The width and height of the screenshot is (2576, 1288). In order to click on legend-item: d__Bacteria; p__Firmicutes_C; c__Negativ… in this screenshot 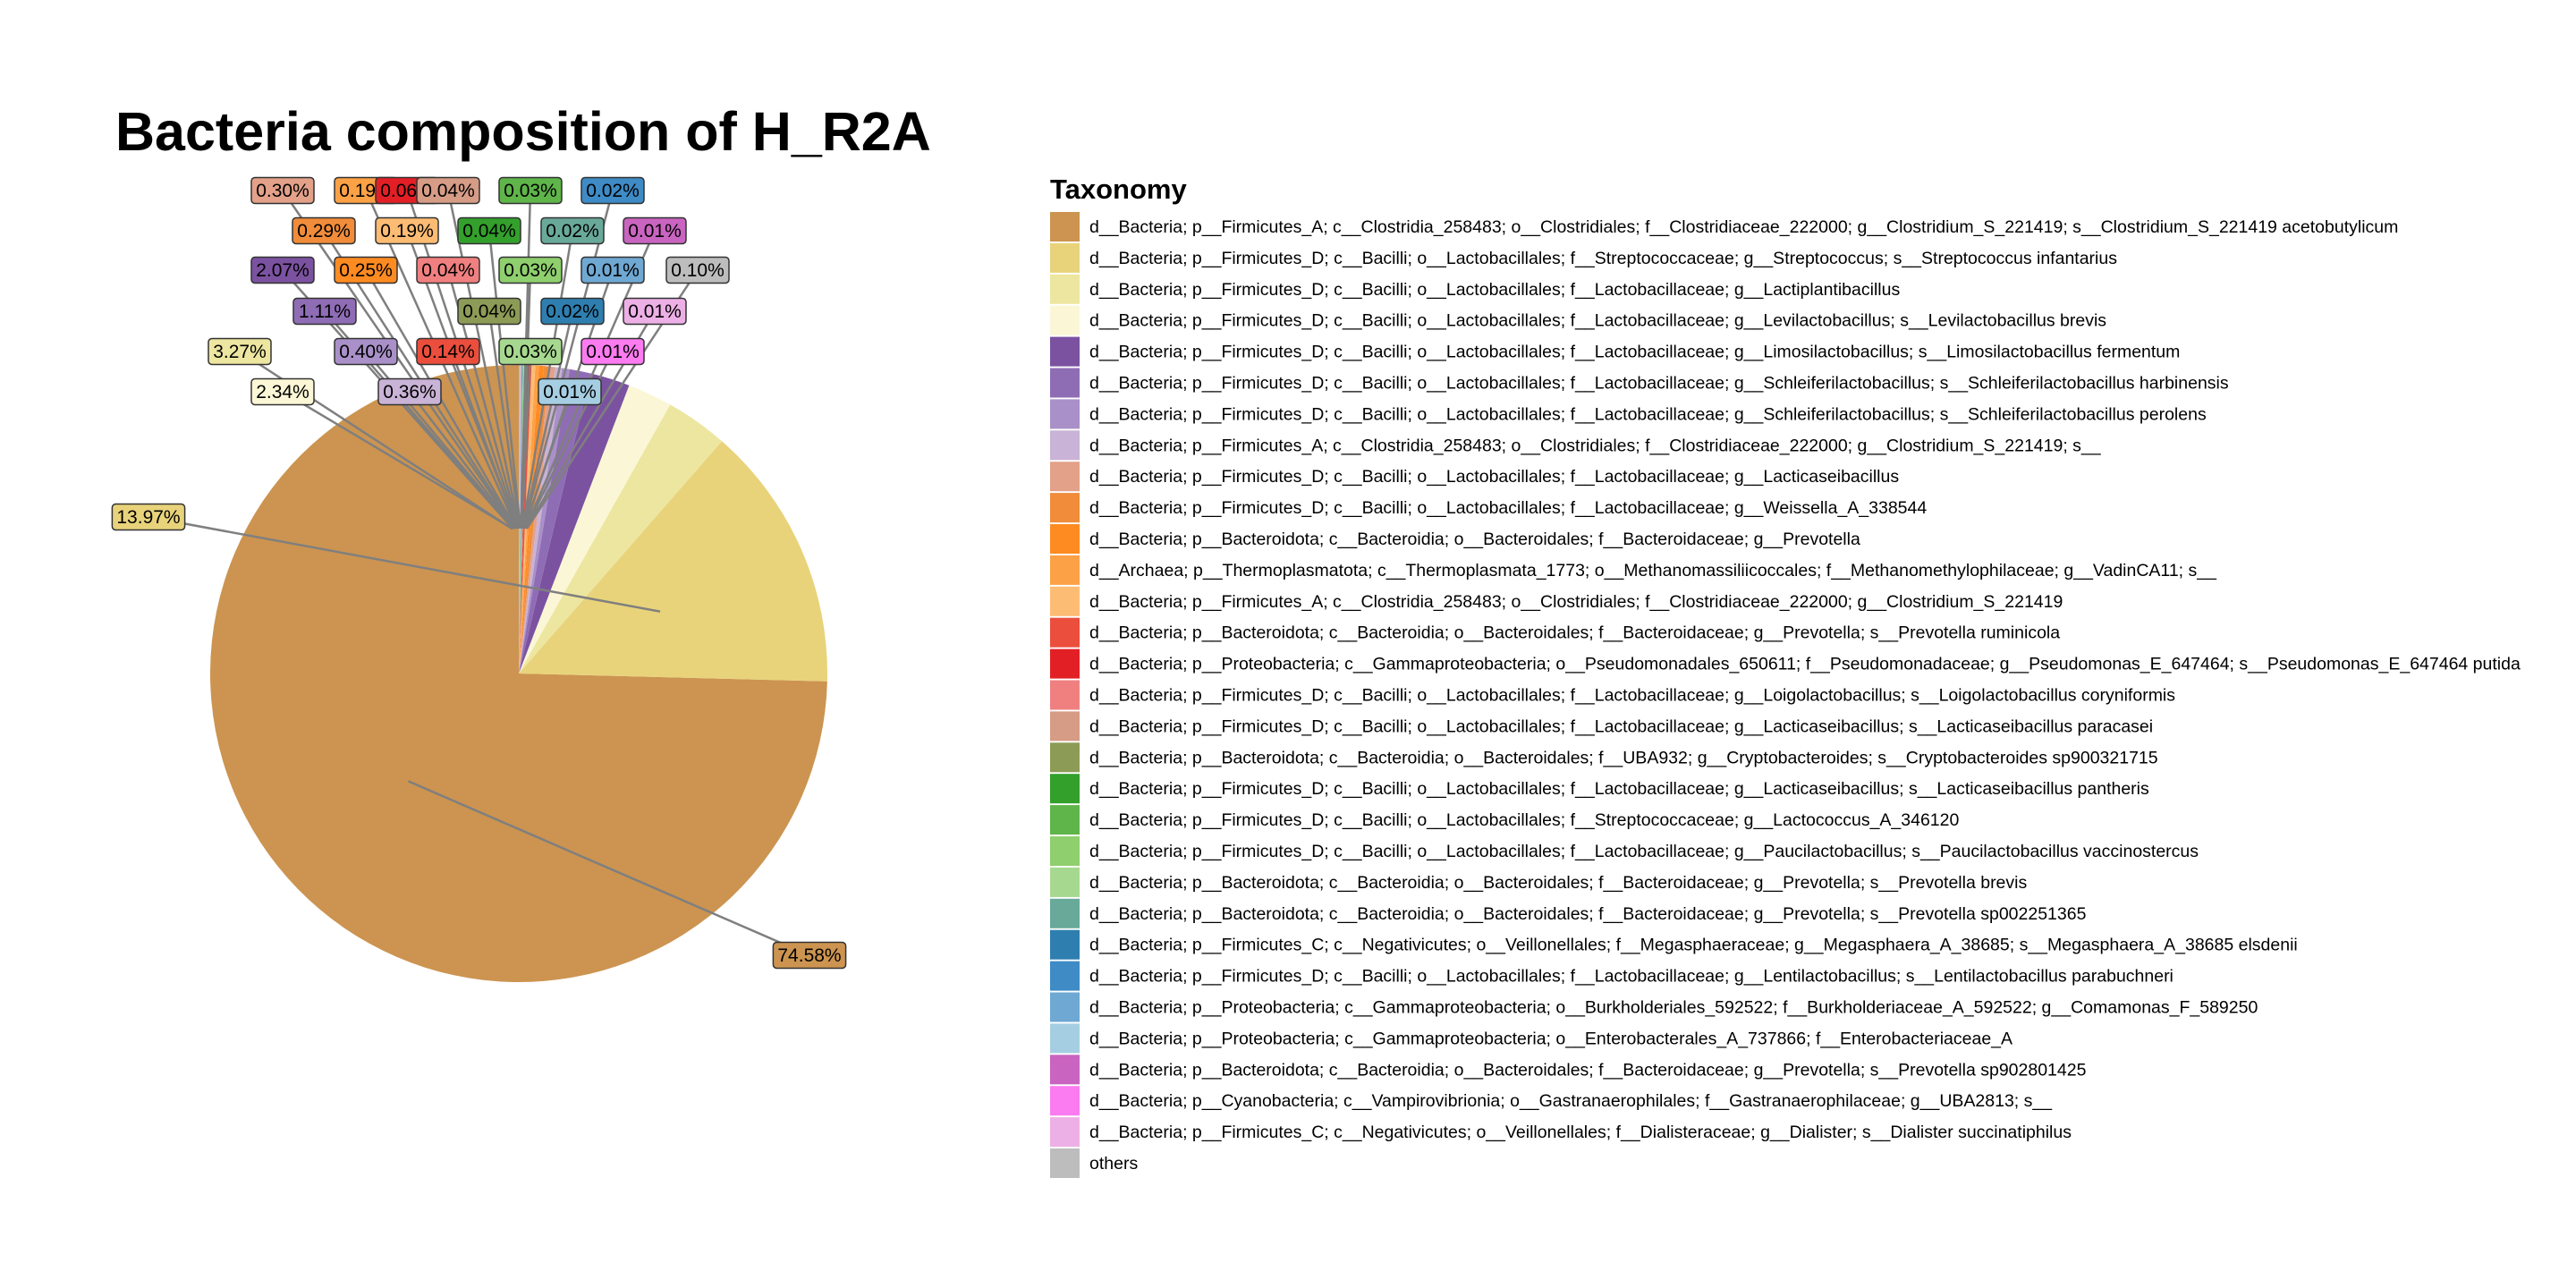, I will do `click(1561, 1132)`.